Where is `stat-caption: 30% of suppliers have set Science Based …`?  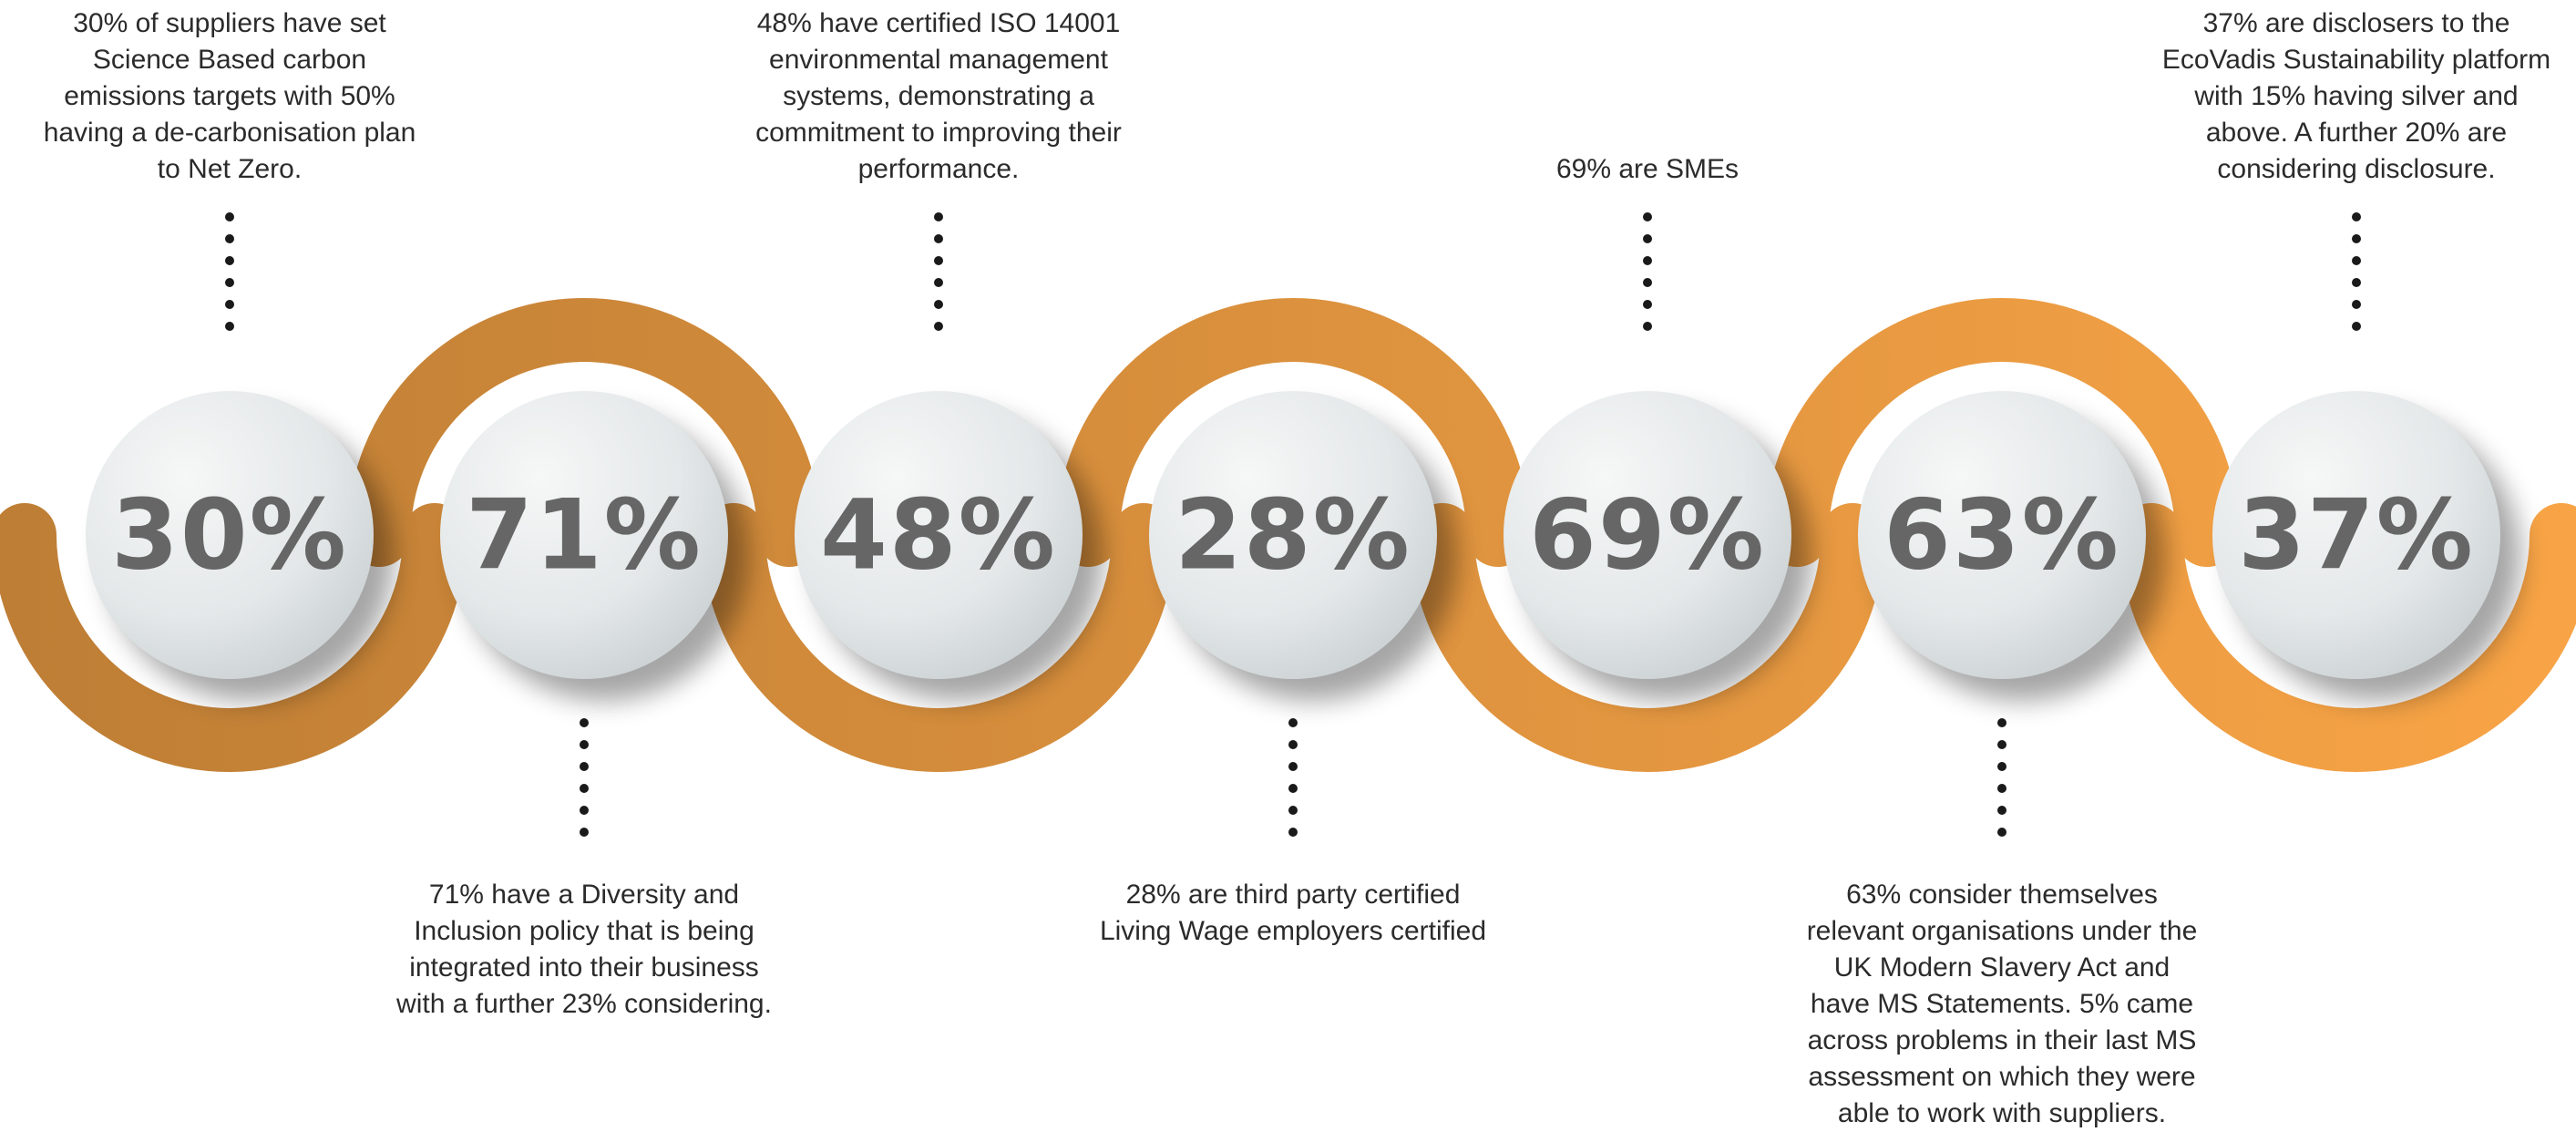
stat-caption: 30% of suppliers have set Science Based … is located at coordinates (230, 96).